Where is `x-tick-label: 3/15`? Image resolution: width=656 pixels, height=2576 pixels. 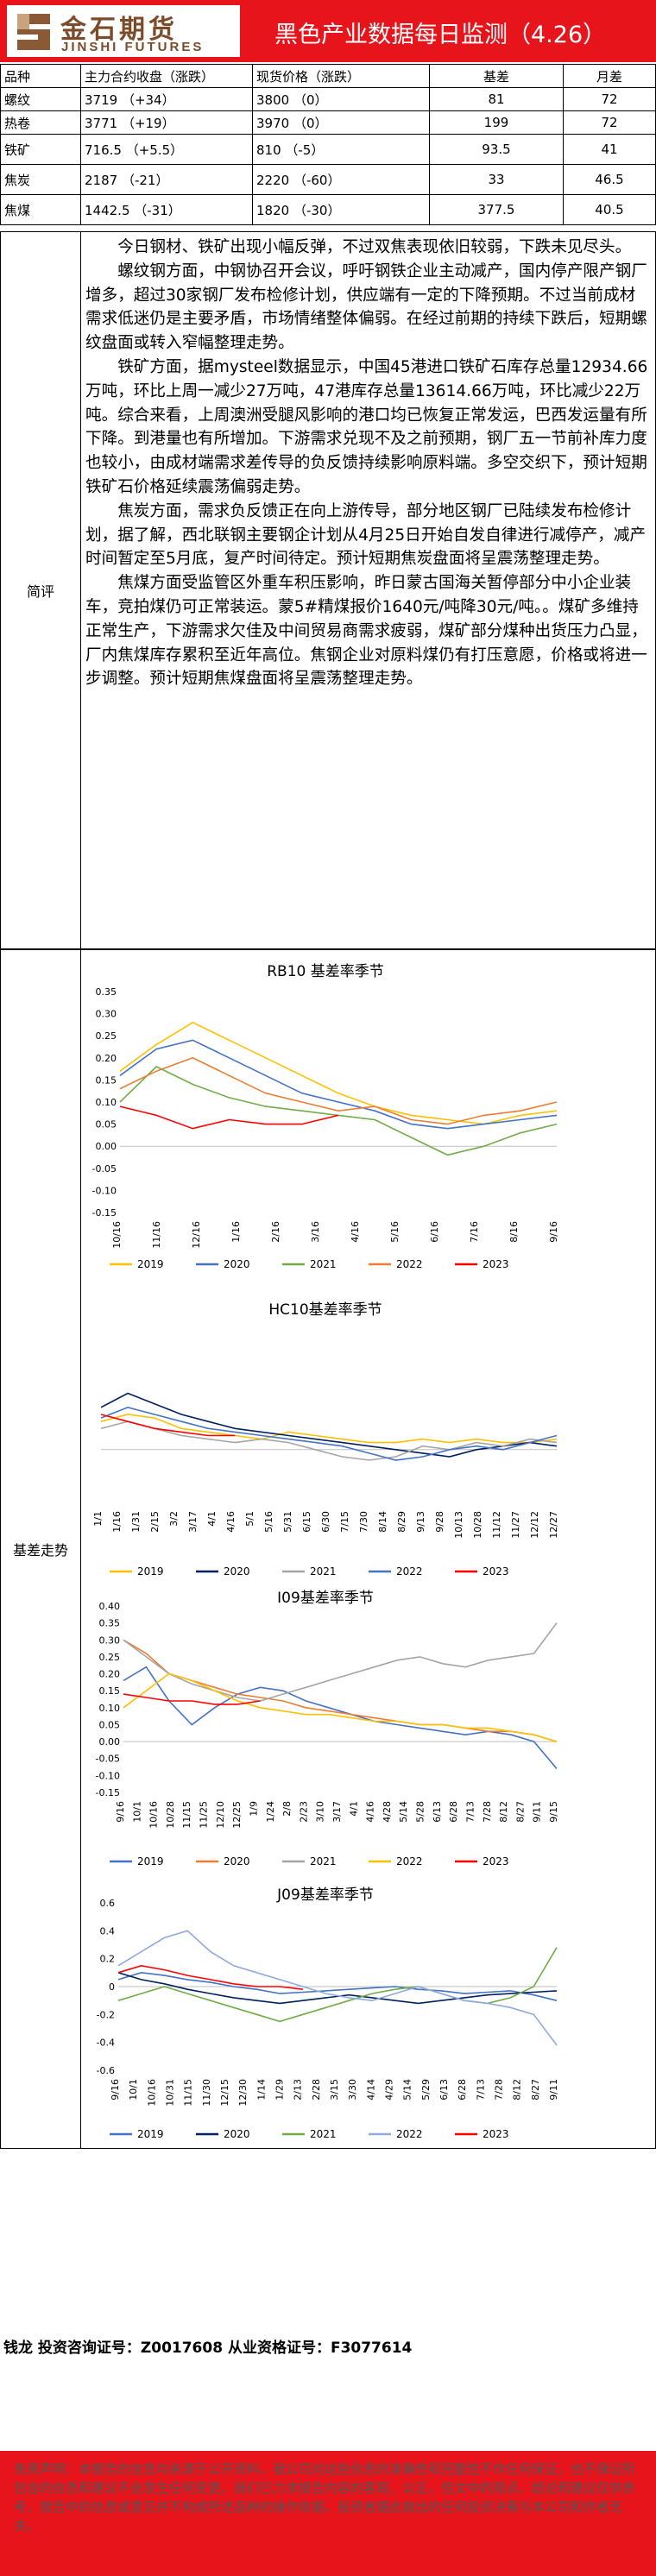 x-tick-label: 3/15 is located at coordinates (334, 2089).